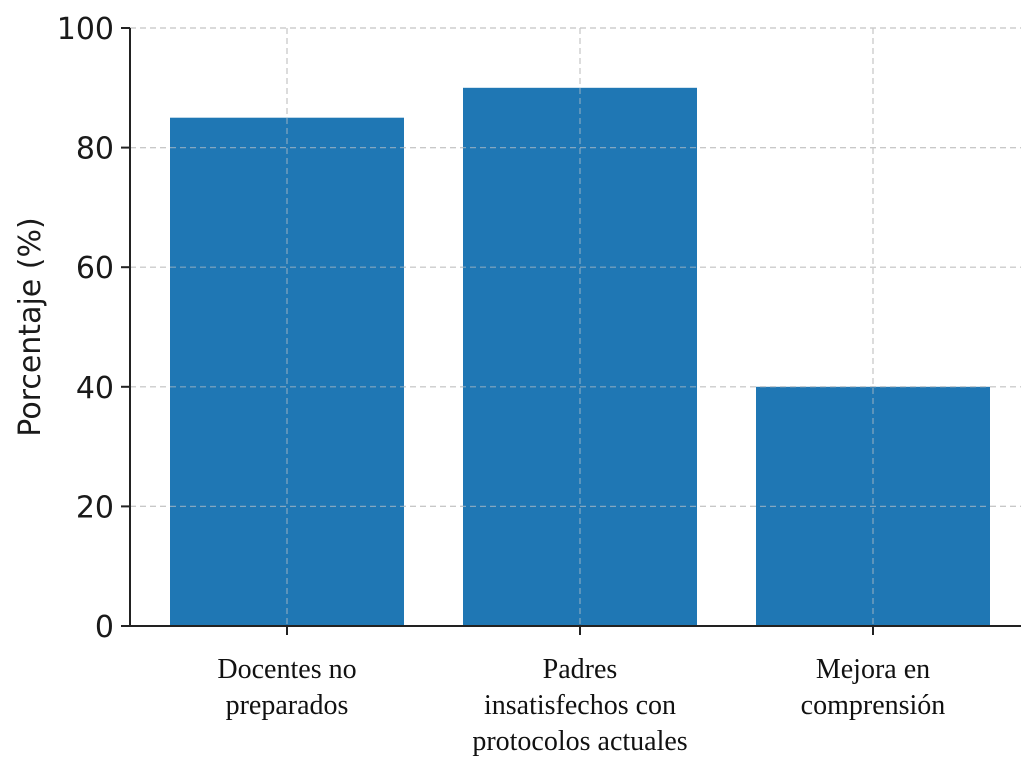  What do you see at coordinates (287, 705) in the screenshot?
I see `x-category-label-line: preparados` at bounding box center [287, 705].